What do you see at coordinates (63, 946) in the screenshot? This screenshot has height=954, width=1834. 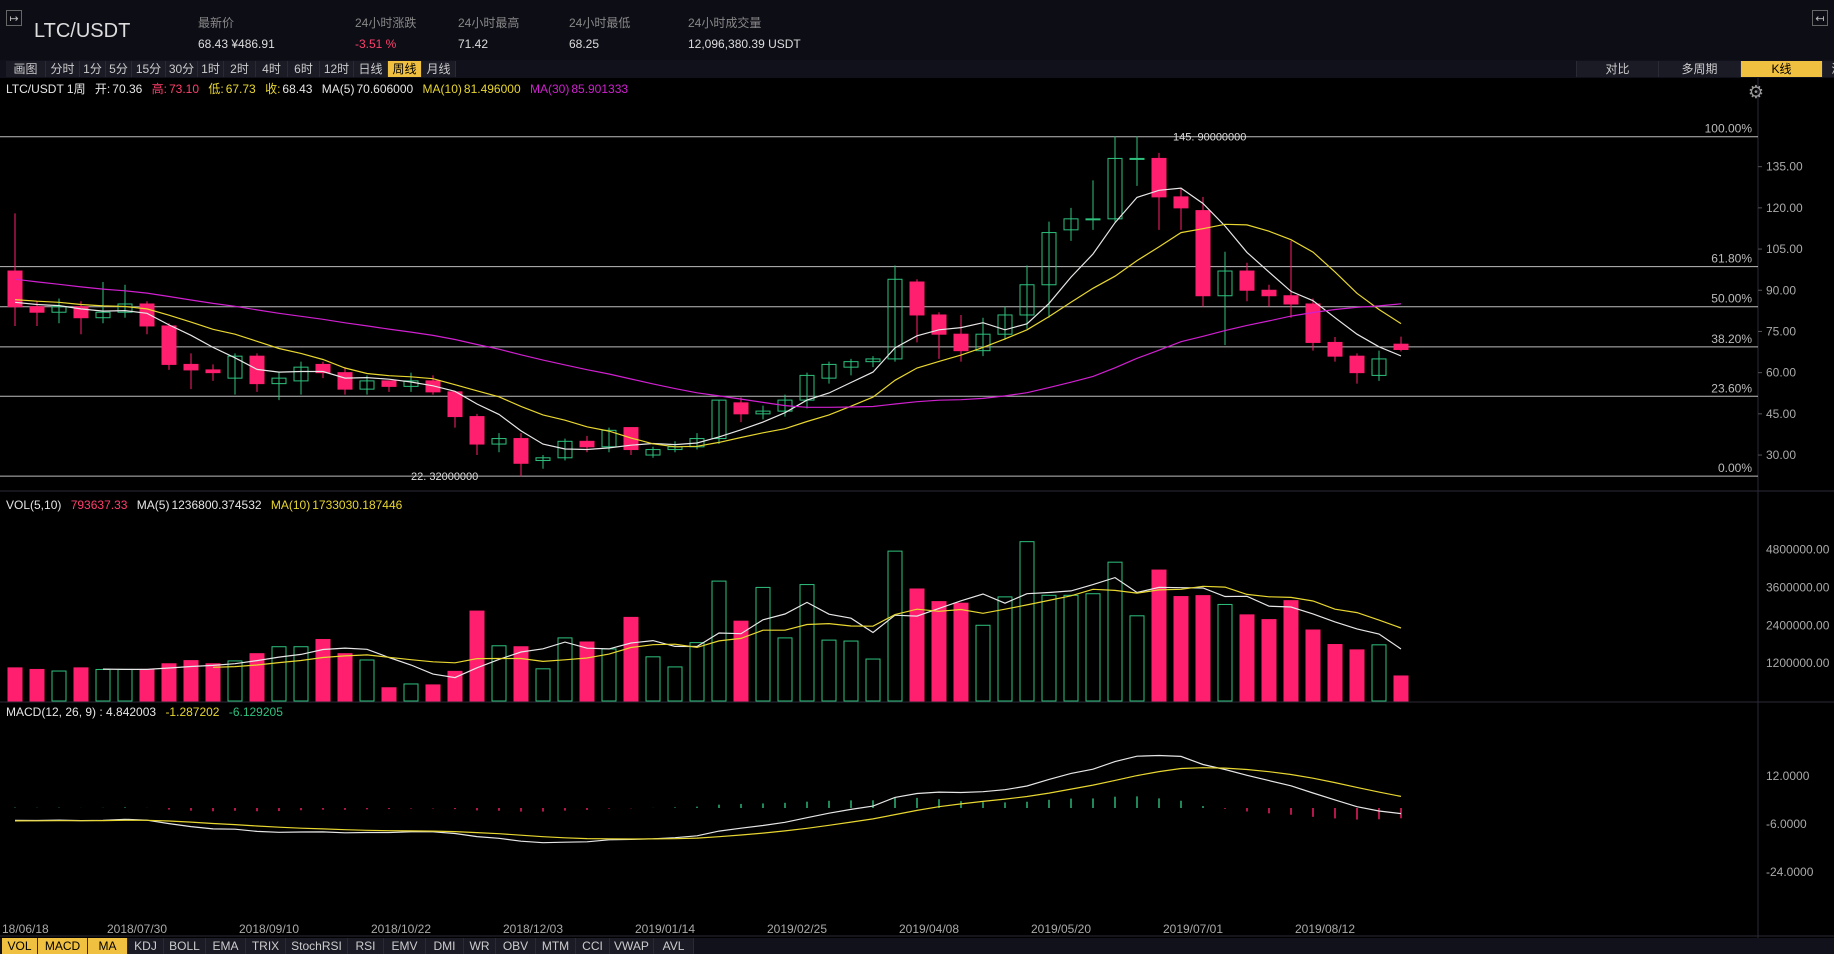 I see `indicator-tab-macd: MACD` at bounding box center [63, 946].